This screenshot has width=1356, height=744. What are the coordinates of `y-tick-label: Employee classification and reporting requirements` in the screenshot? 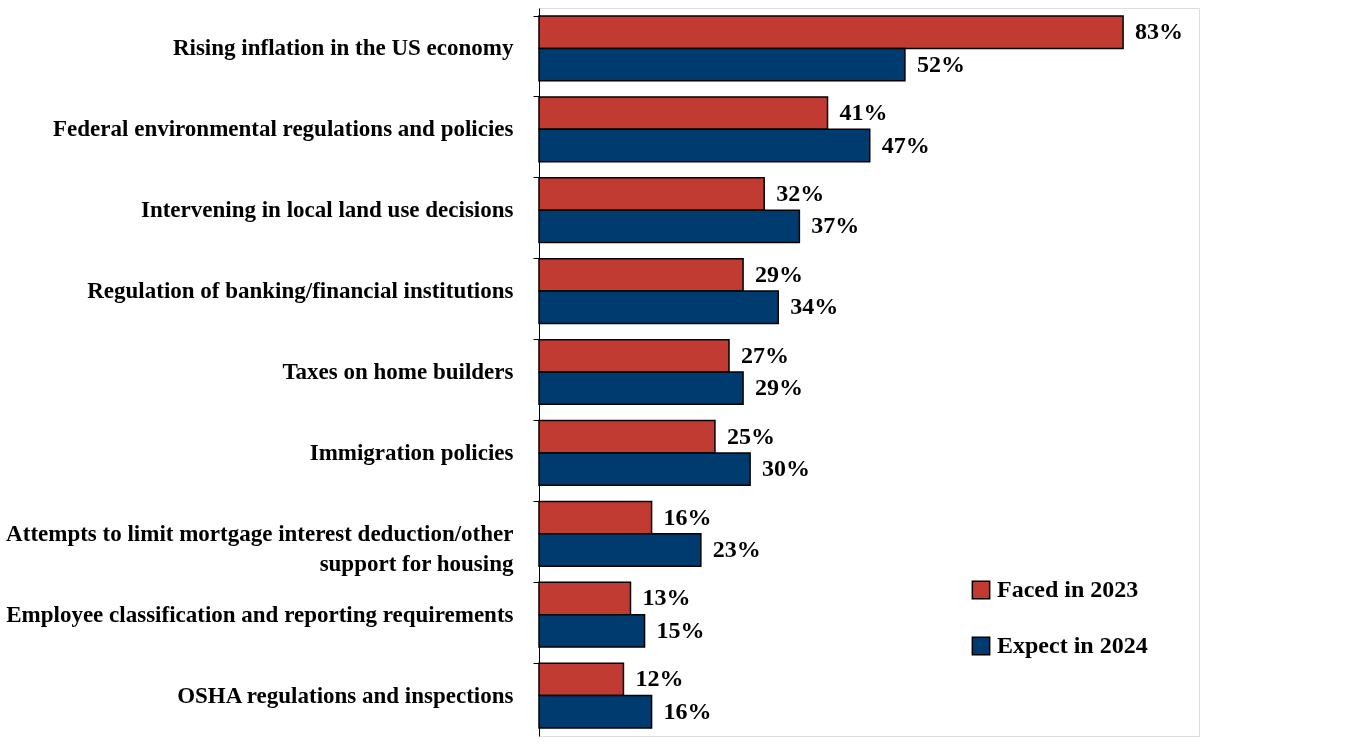 It's located at (260, 614).